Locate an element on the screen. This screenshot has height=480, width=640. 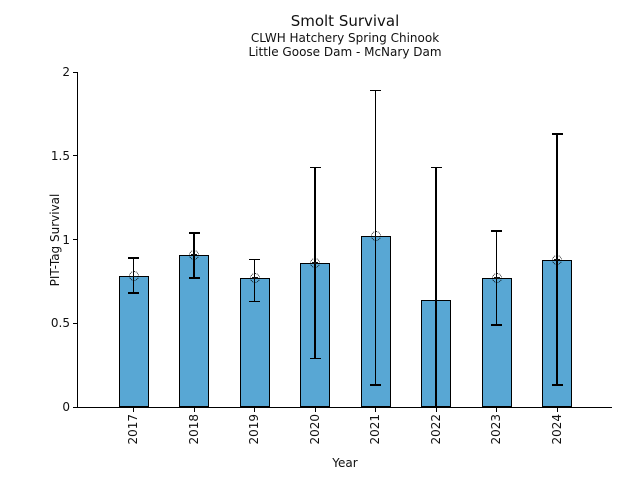
error-cap-bottom-2018 is located at coordinates (194, 278).